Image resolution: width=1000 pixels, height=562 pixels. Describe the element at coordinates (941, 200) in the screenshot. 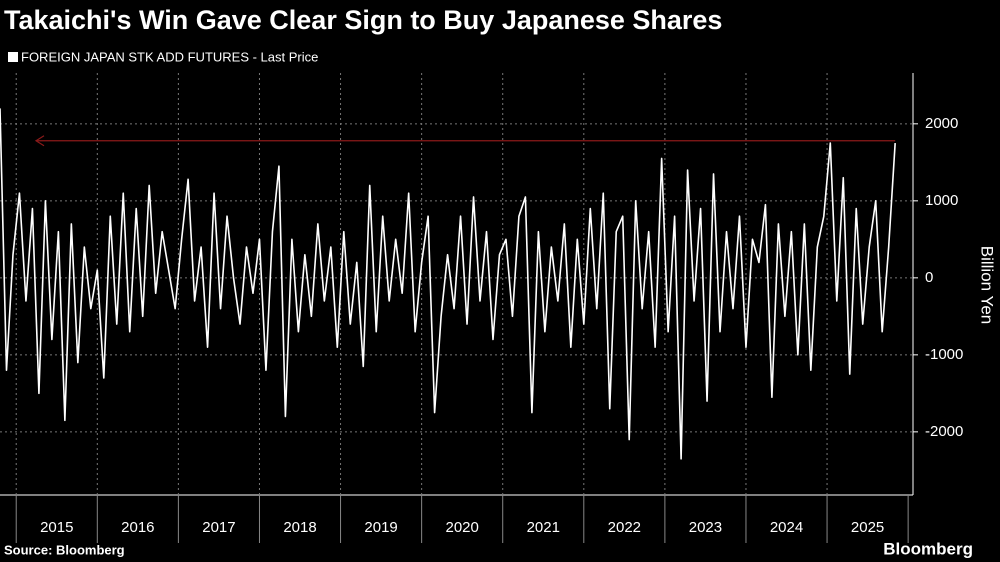

I see `y-tick-label: 1000` at that location.